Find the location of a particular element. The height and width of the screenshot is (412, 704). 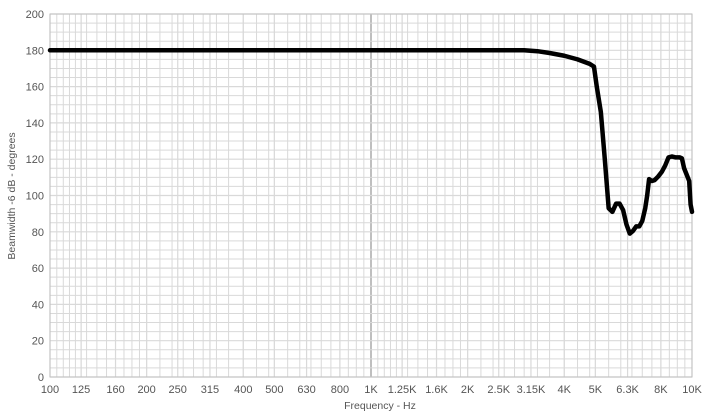

x-tick-label: 500 is located at coordinates (274, 390).